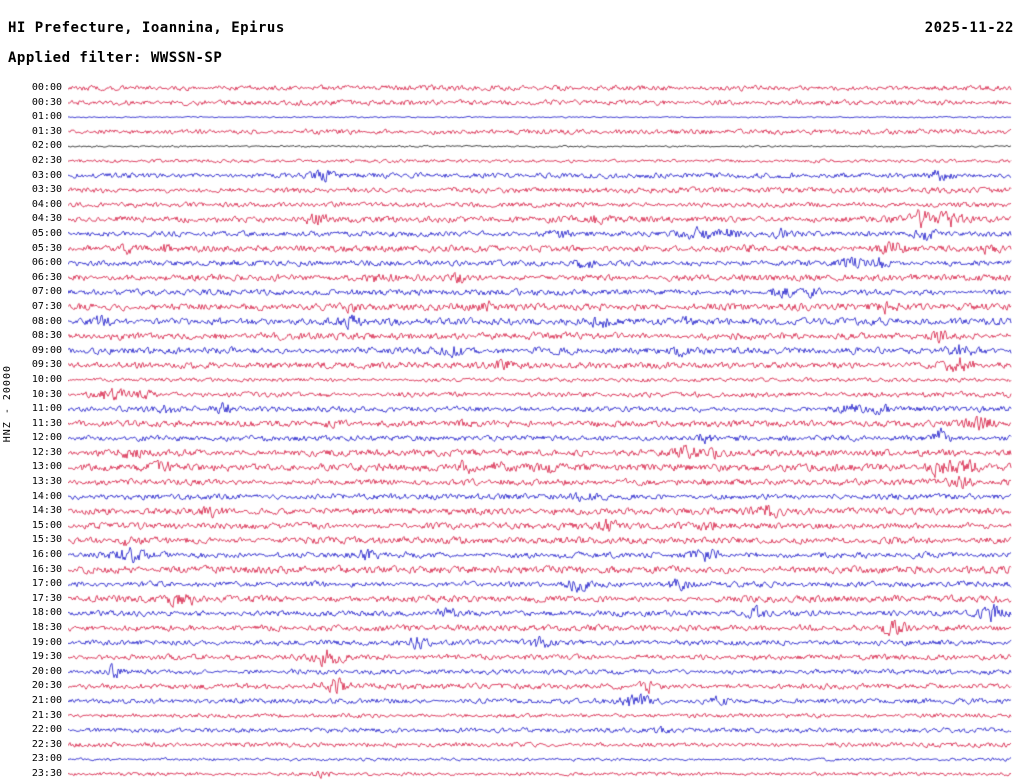 Image resolution: width=1024 pixels, height=780 pixels. I want to click on time-label: 20:00, so click(46, 671).